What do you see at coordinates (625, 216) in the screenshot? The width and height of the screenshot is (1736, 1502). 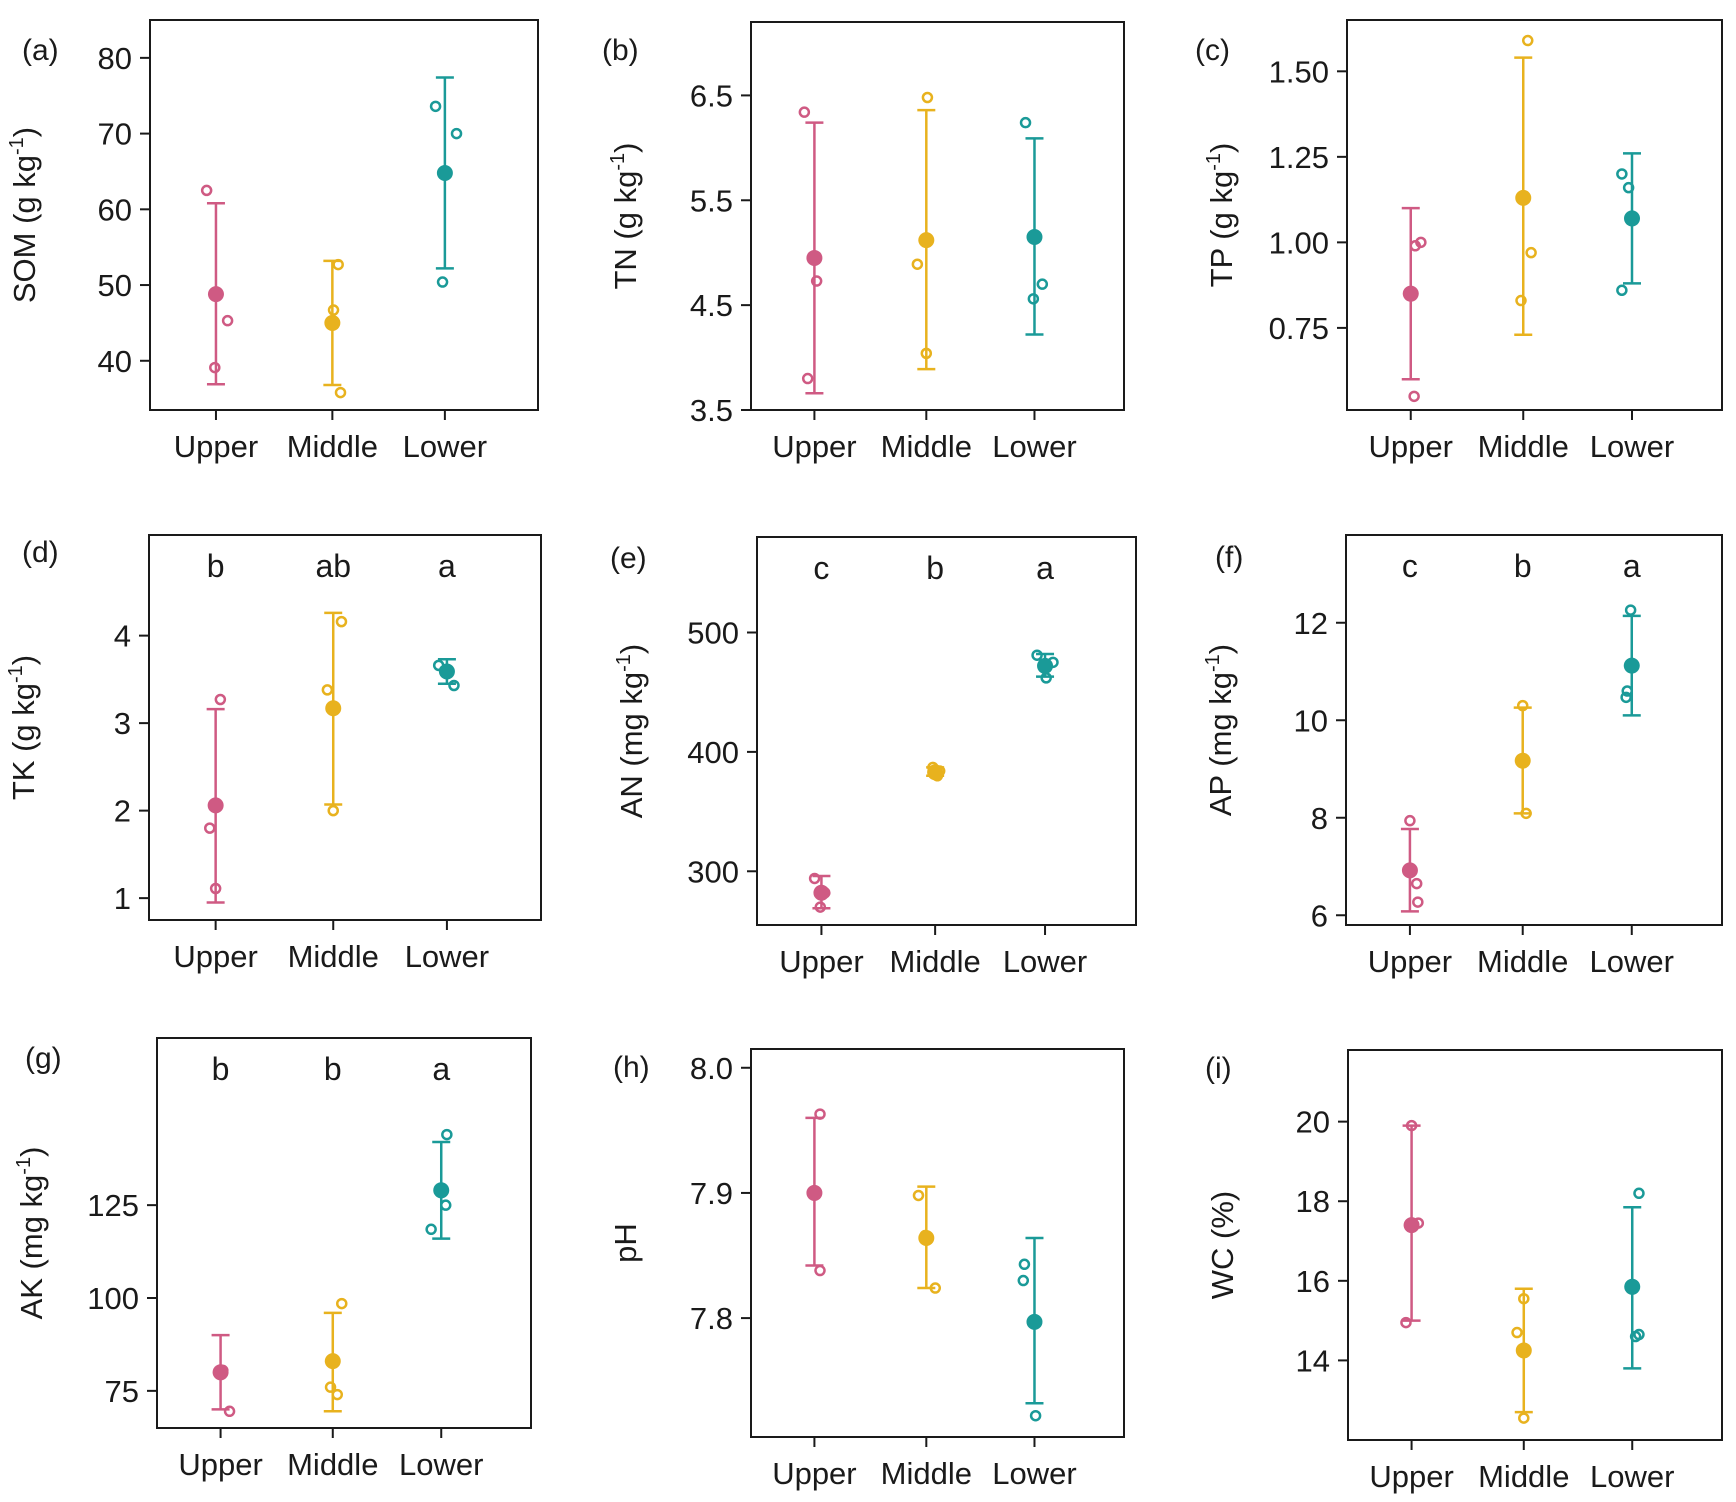 I see `y-axis-title: TN (g kg-1)` at bounding box center [625, 216].